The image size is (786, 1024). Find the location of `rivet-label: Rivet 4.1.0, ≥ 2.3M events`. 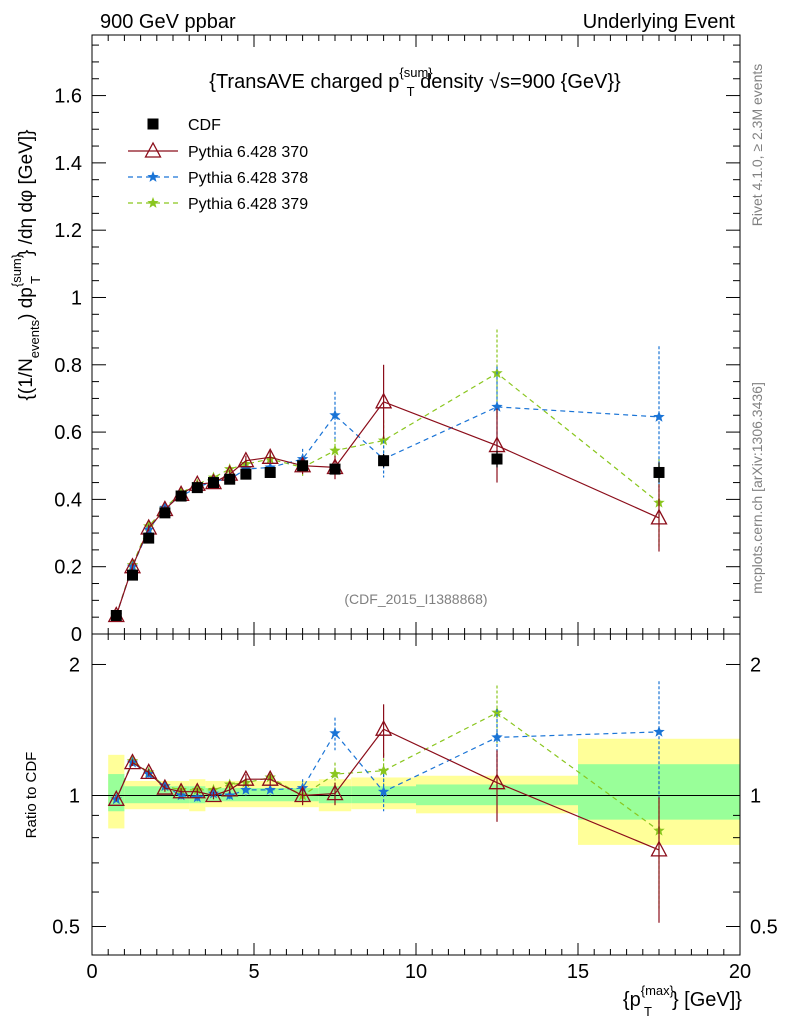

rivet-label: Rivet 4.1.0, ≥ 2.3M events is located at coordinates (757, 145).